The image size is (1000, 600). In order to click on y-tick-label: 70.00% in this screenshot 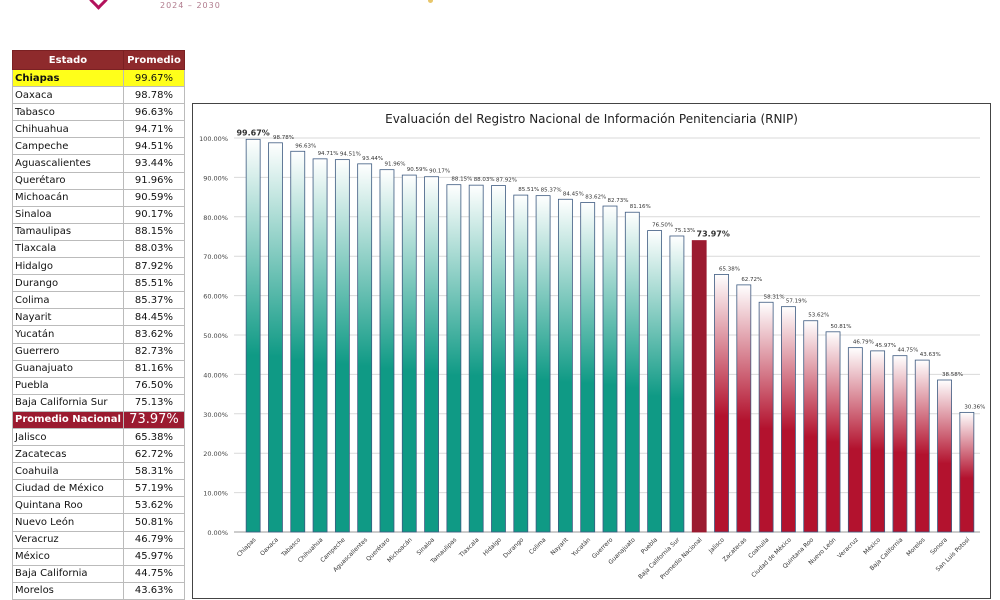, I will do `click(215, 257)`.